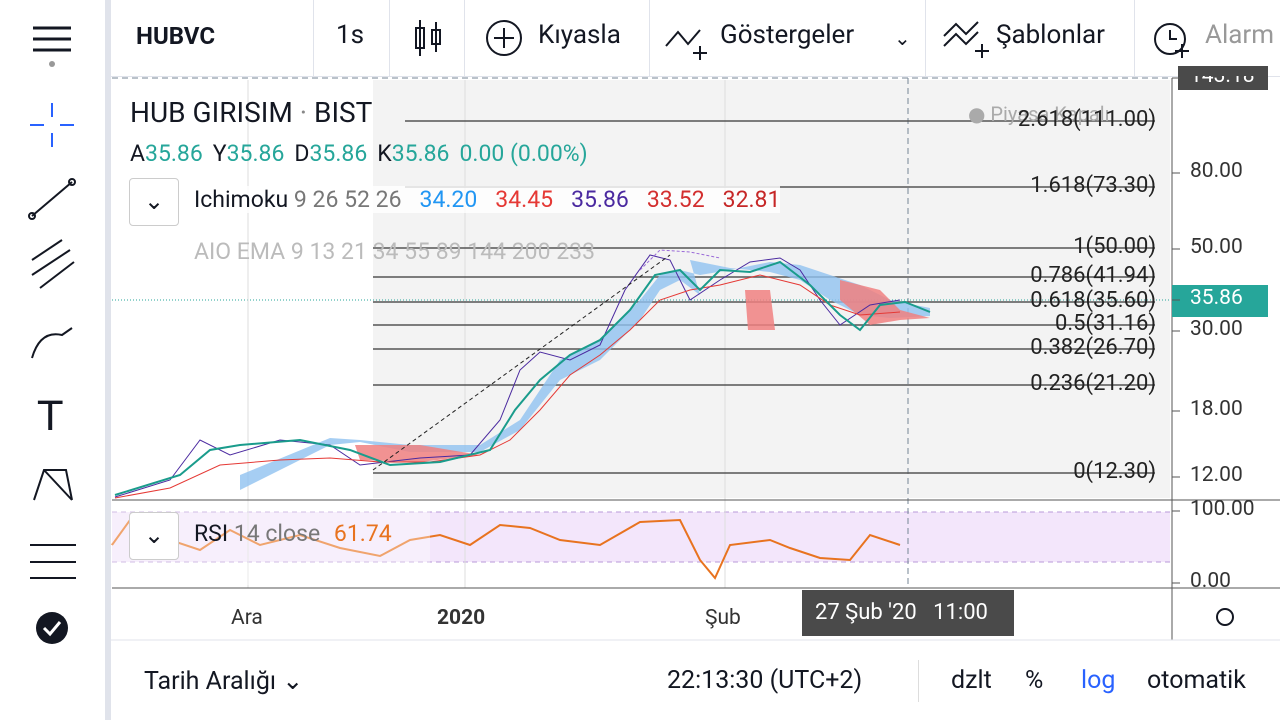 This screenshot has height=724, width=1280. What do you see at coordinates (1114, 471) in the screenshot?
I see `fib-label: 0(12.30)` at bounding box center [1114, 471].